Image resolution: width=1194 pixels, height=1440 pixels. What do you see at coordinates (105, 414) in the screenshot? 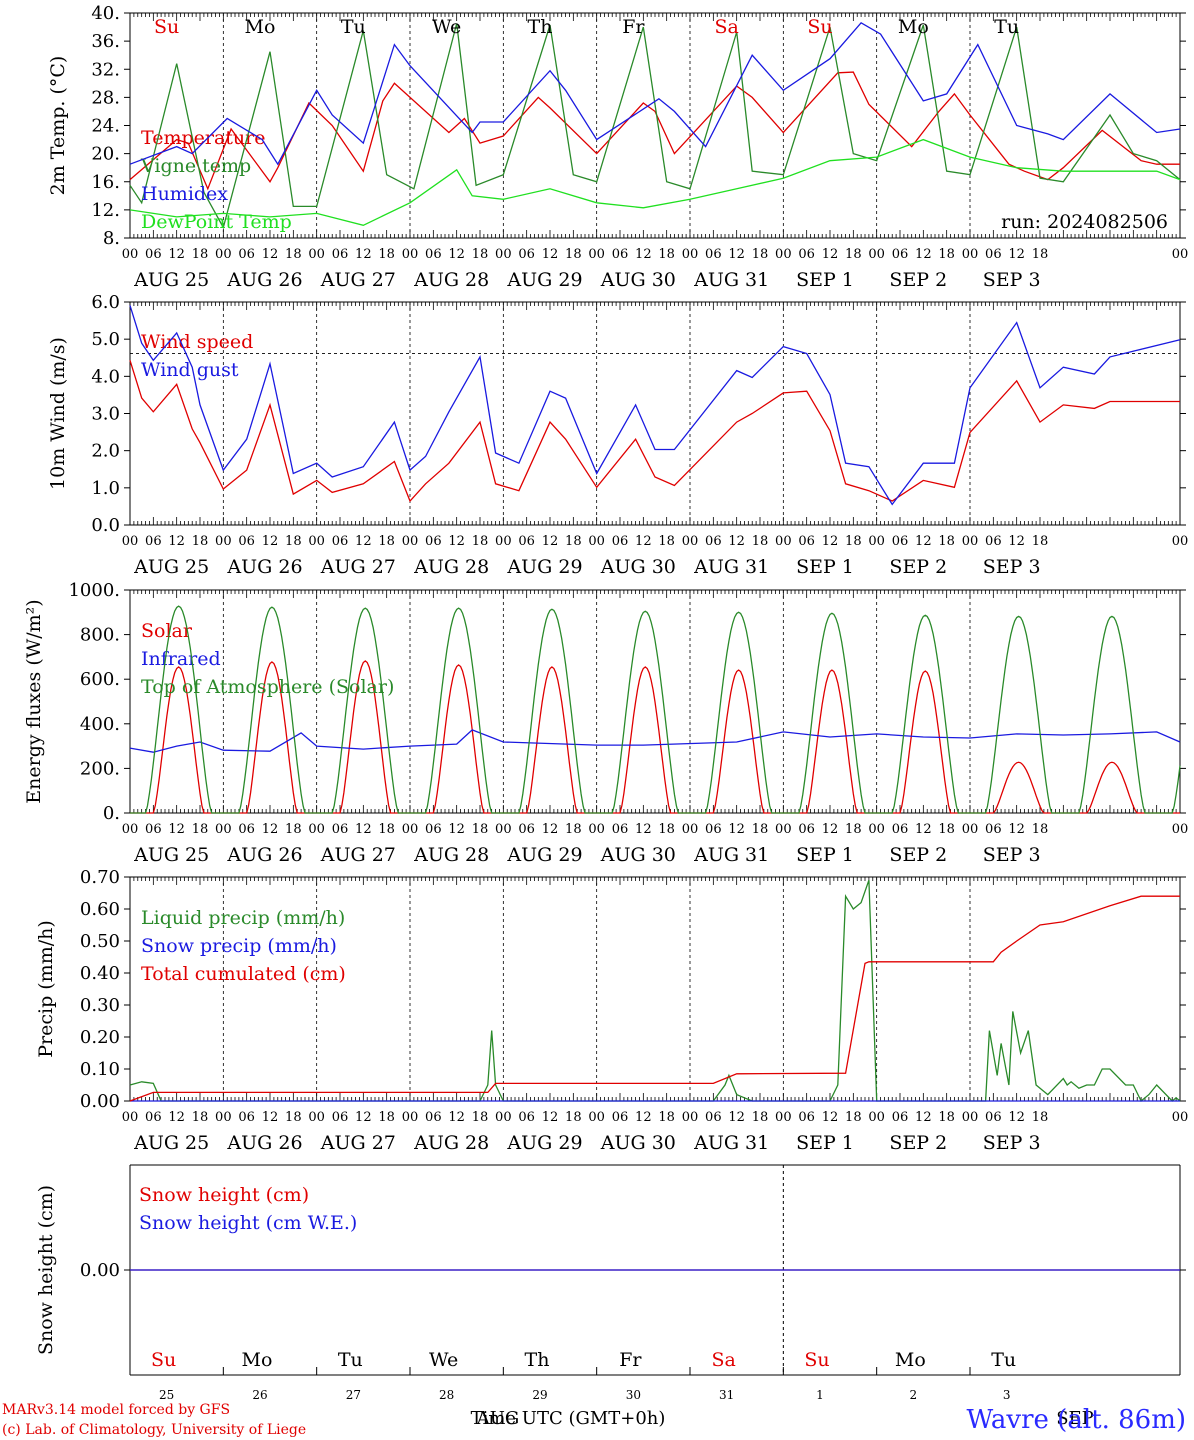
I see `y-tick-label: 3.0` at bounding box center [105, 414].